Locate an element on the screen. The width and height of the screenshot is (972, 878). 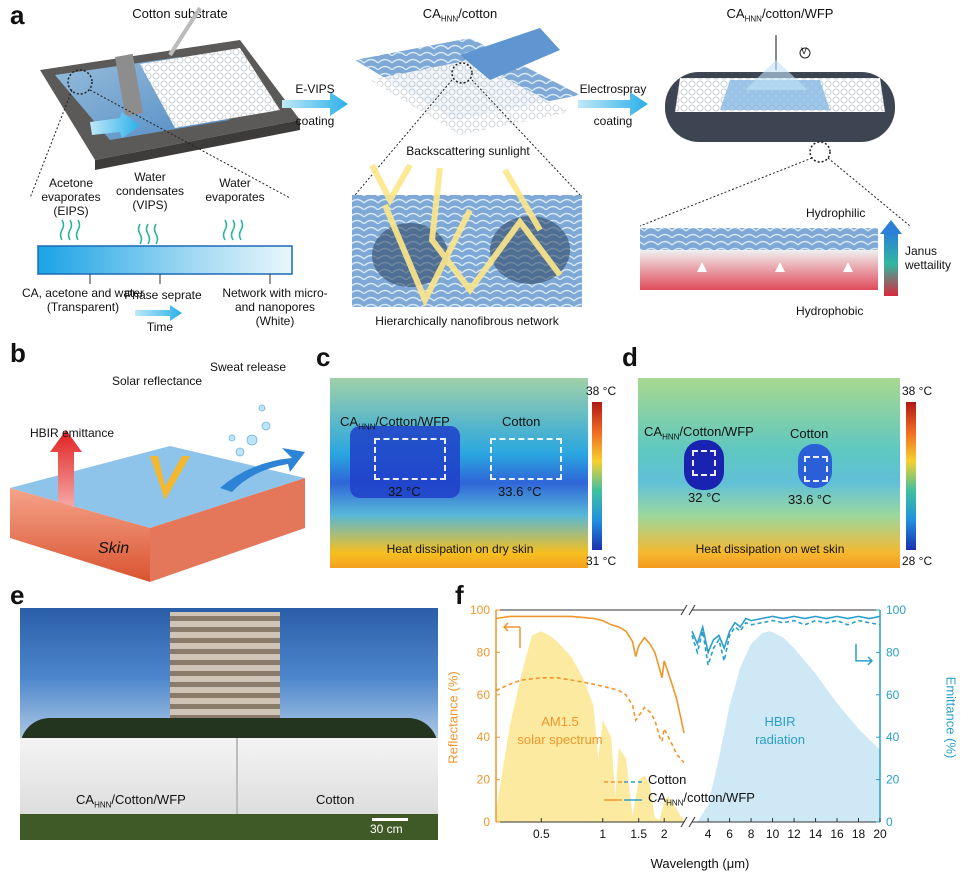
measurement-box-wet-cotton is located at coordinates (816, 469).